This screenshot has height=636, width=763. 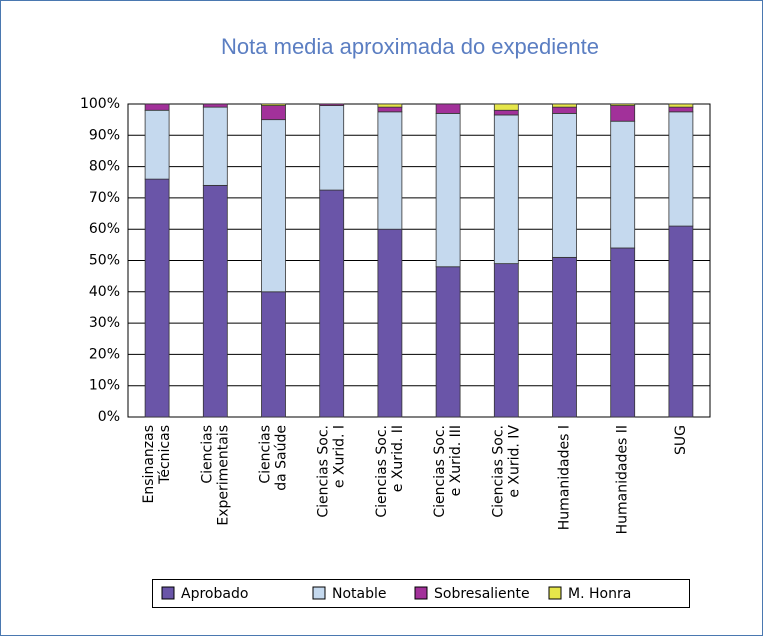 I want to click on y-tick-label: 70%, so click(x=104, y=198).